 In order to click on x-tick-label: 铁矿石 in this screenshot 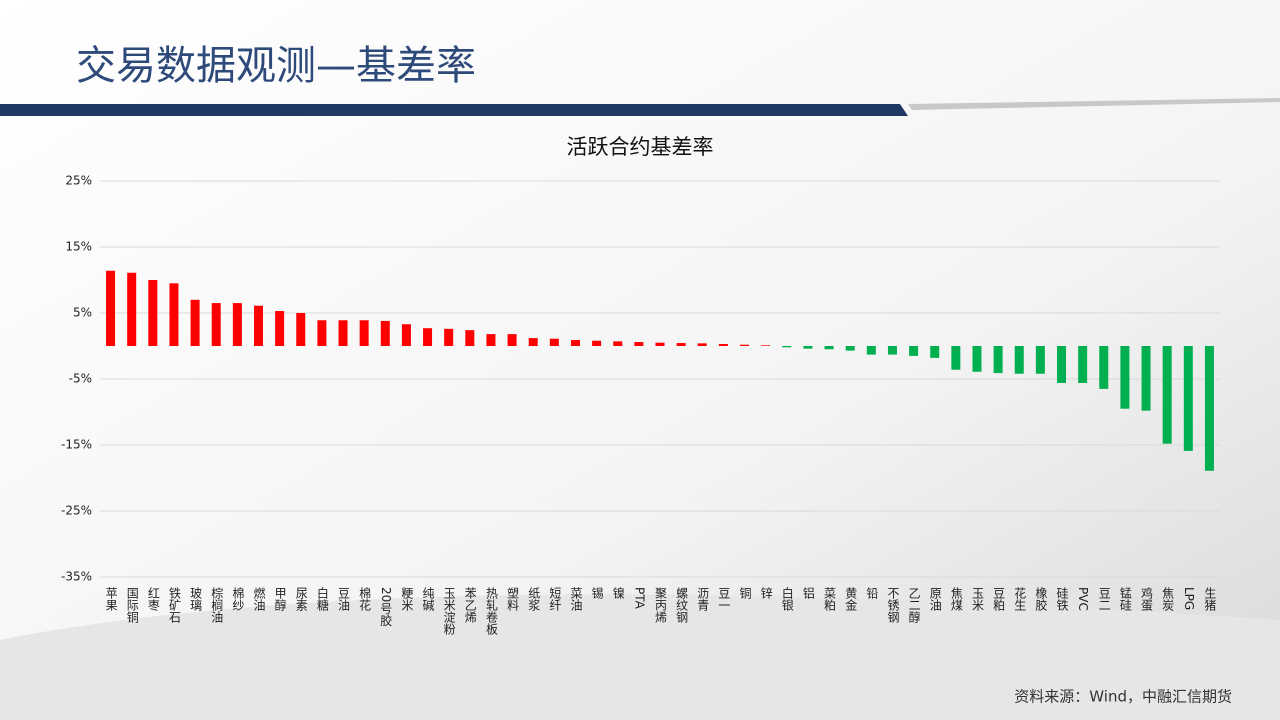, I will do `click(174, 605)`.